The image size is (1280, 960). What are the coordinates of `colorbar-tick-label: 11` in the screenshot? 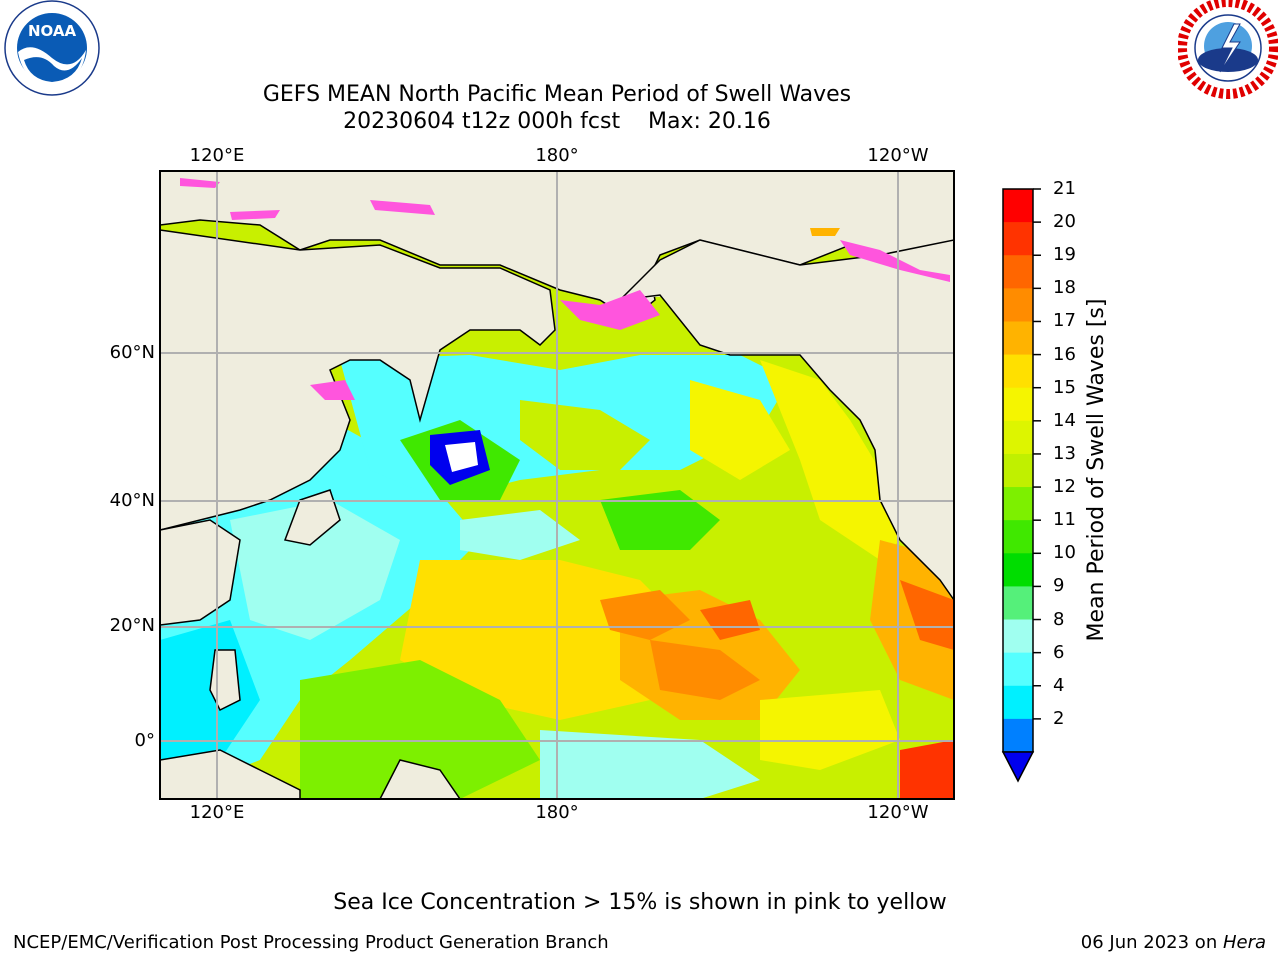 It's located at (1064, 520).